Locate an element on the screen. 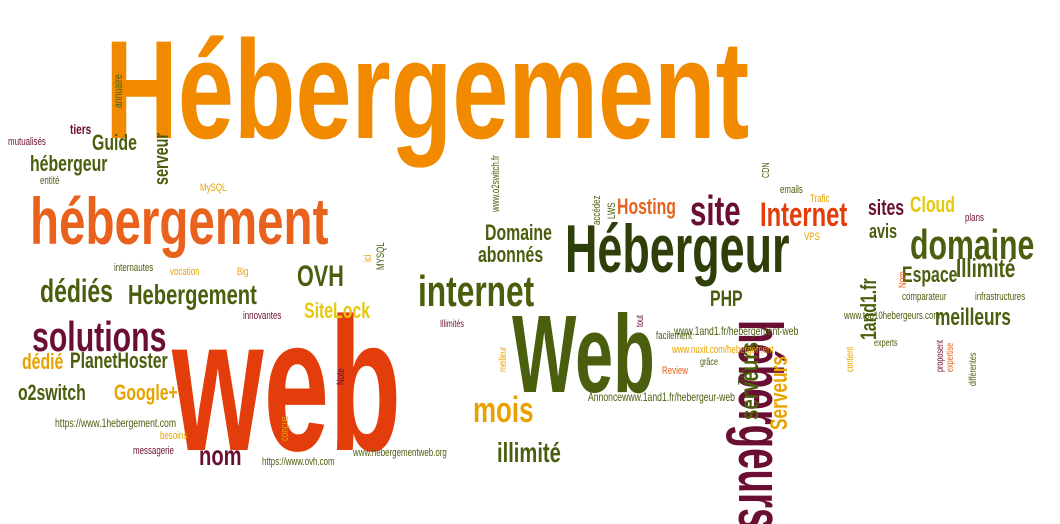 This screenshot has width=1060, height=524. cloud-word: https://www.1hebergement.com is located at coordinates (116, 423).